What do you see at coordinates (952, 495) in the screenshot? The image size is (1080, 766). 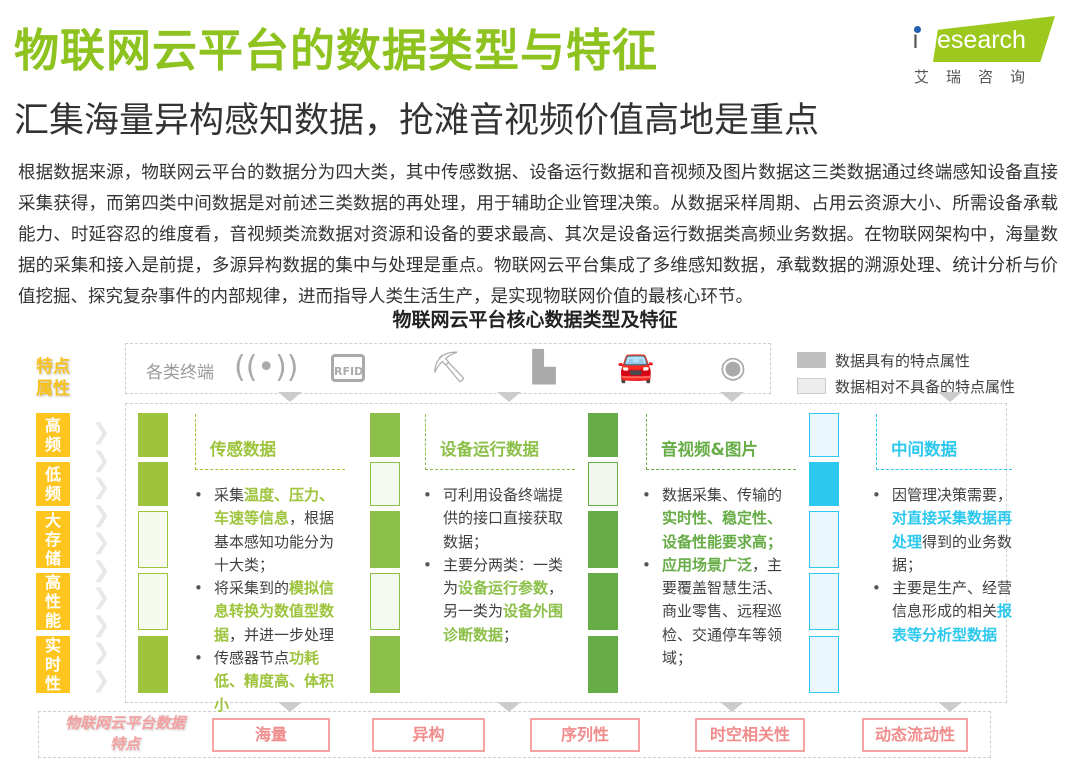 I see `text: 因管理决策需要，` at bounding box center [952, 495].